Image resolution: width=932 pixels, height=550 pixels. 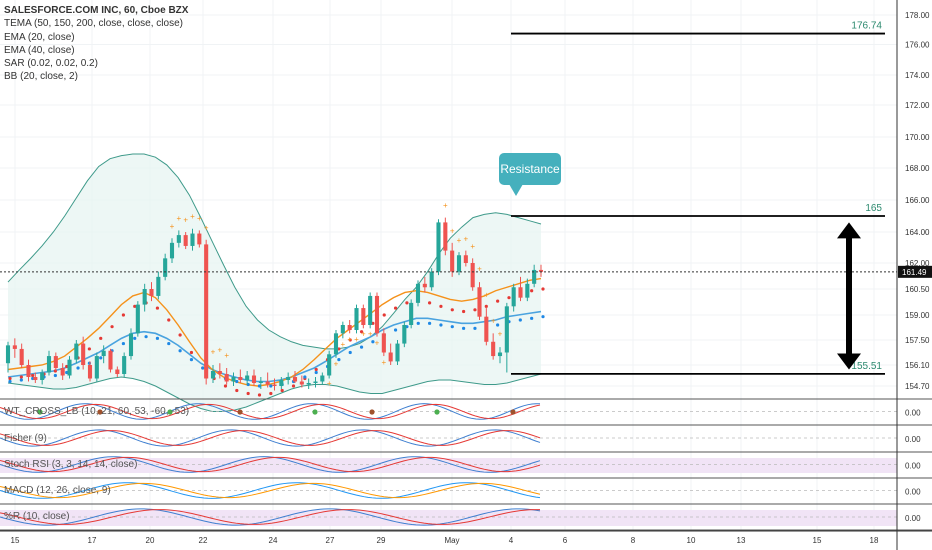 I want to click on price-tick-label: 160.50, so click(x=917, y=289).